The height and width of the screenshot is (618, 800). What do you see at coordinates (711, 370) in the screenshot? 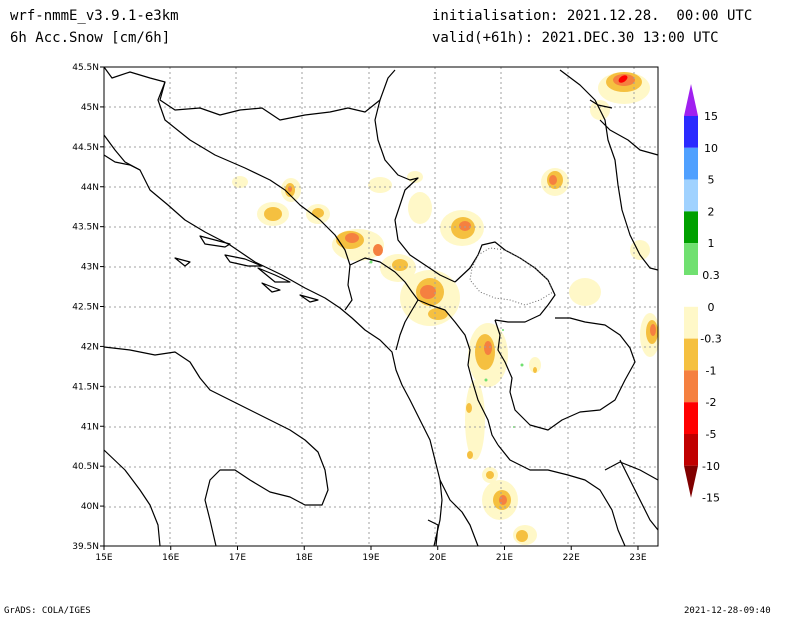
I see `colorbar-label: -1` at bounding box center [711, 370].